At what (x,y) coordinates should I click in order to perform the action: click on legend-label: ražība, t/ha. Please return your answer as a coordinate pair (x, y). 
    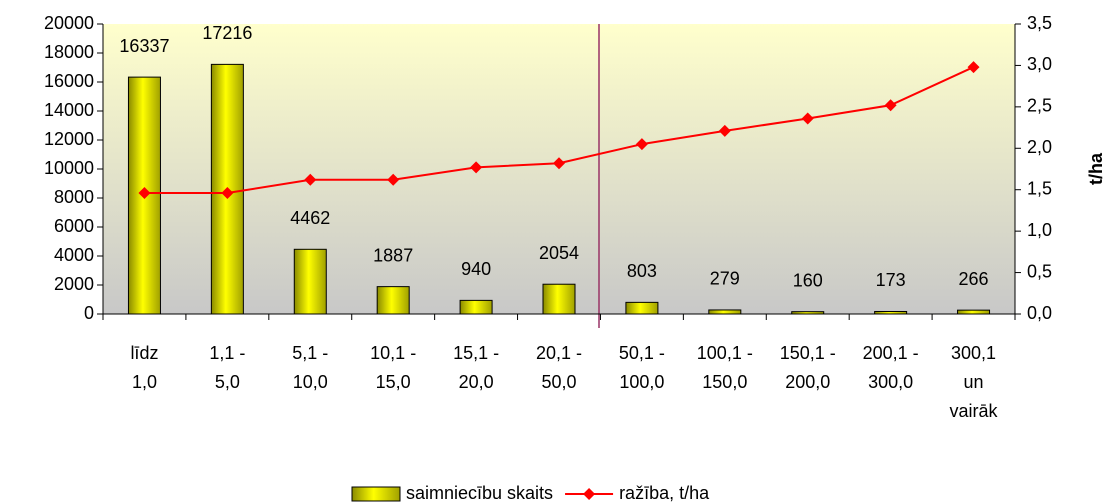
    Looking at the image, I should click on (664, 493).